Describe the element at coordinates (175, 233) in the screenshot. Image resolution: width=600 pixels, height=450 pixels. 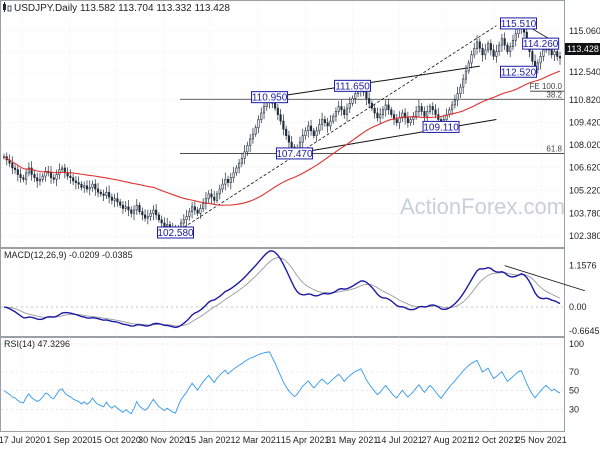
I see `level-label: 102.580` at that location.